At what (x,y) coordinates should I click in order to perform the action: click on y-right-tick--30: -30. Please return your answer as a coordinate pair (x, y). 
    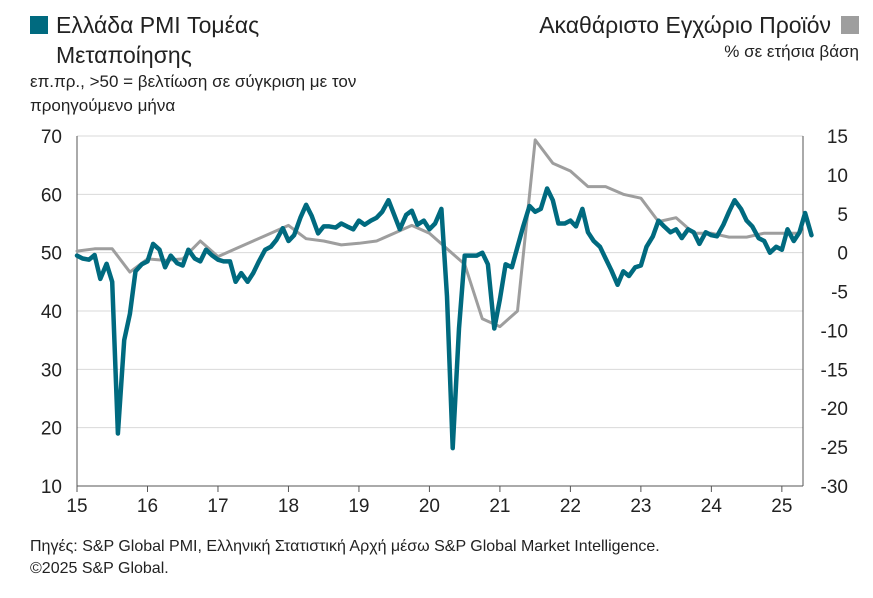
    Looking at the image, I should click on (834, 487).